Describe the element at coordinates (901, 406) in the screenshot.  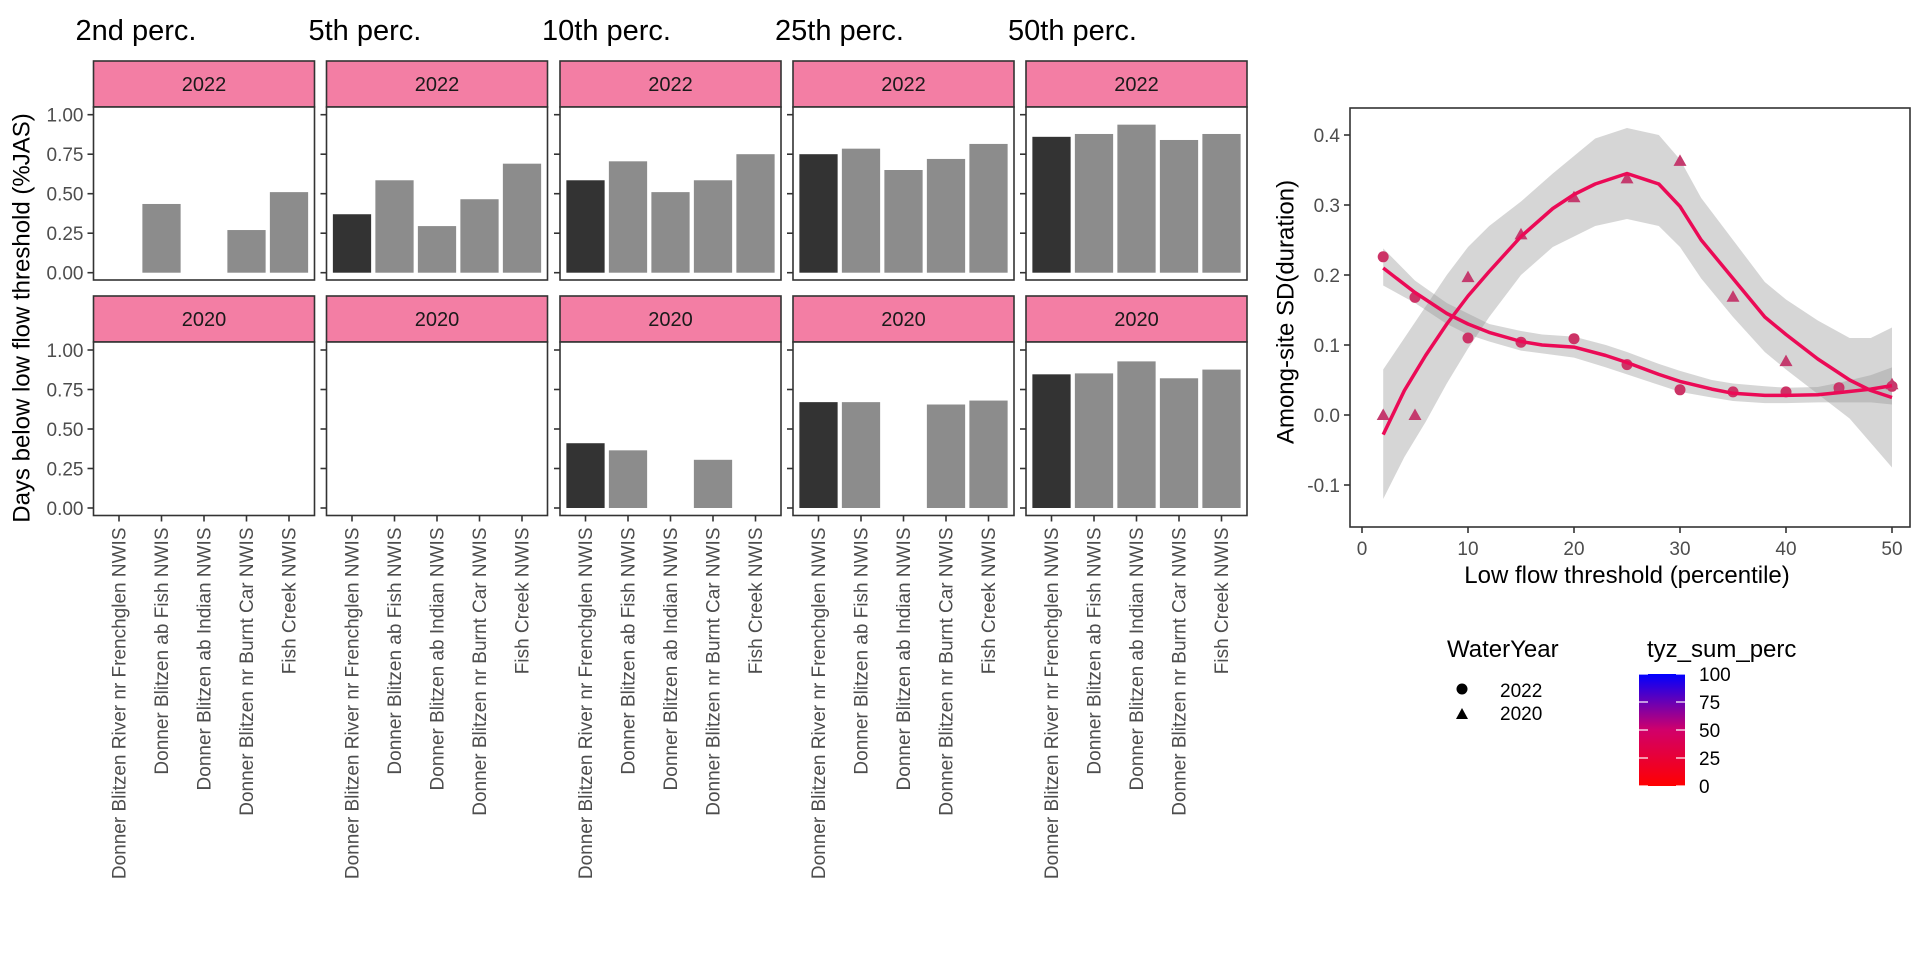
I see `facet-panel: 2020` at that location.